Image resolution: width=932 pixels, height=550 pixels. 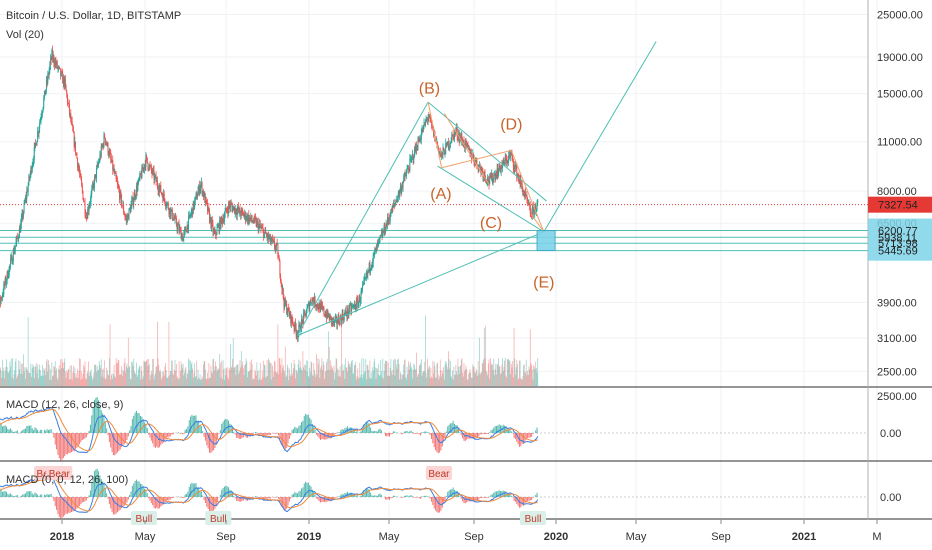 What do you see at coordinates (476, 159) in the screenshot?
I see `wave-bd` at bounding box center [476, 159].